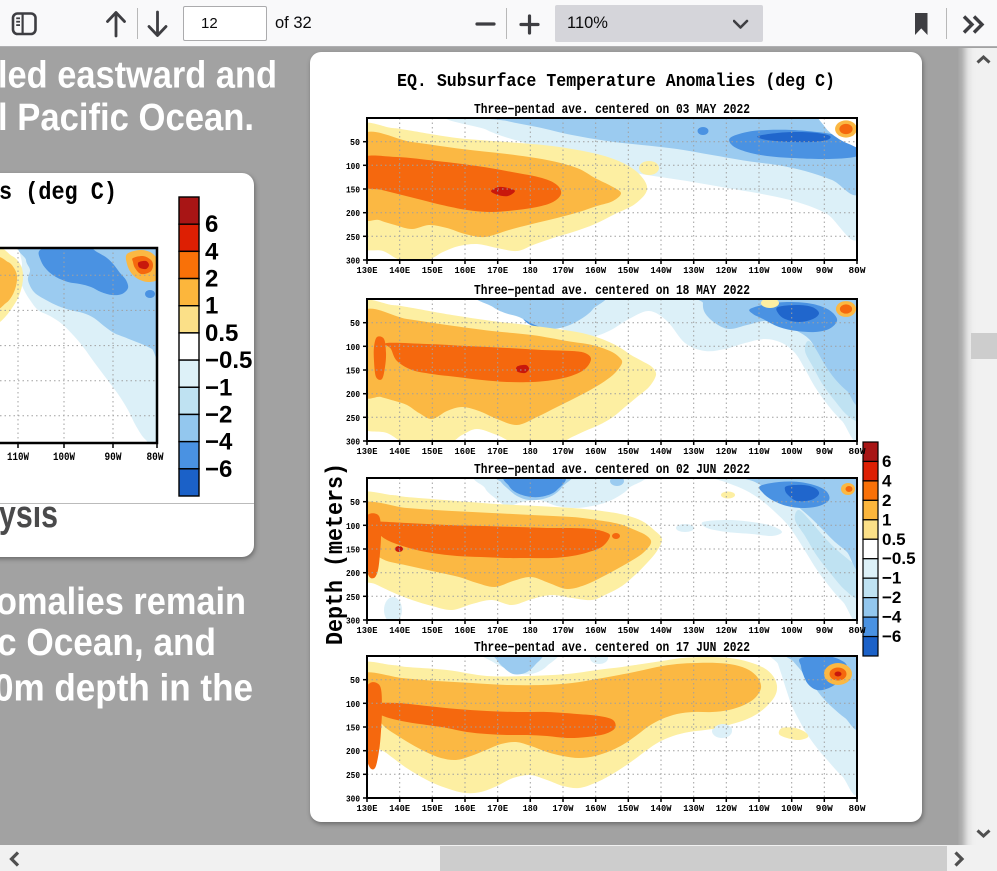 The image size is (997, 871). What do you see at coordinates (221, 333) in the screenshot?
I see `svg-text: 0.5` at bounding box center [221, 333].